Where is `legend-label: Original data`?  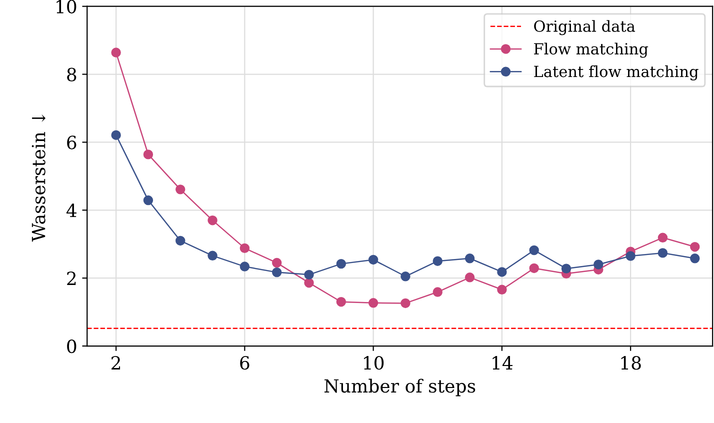
legend-label: Original data is located at coordinates (585, 28).